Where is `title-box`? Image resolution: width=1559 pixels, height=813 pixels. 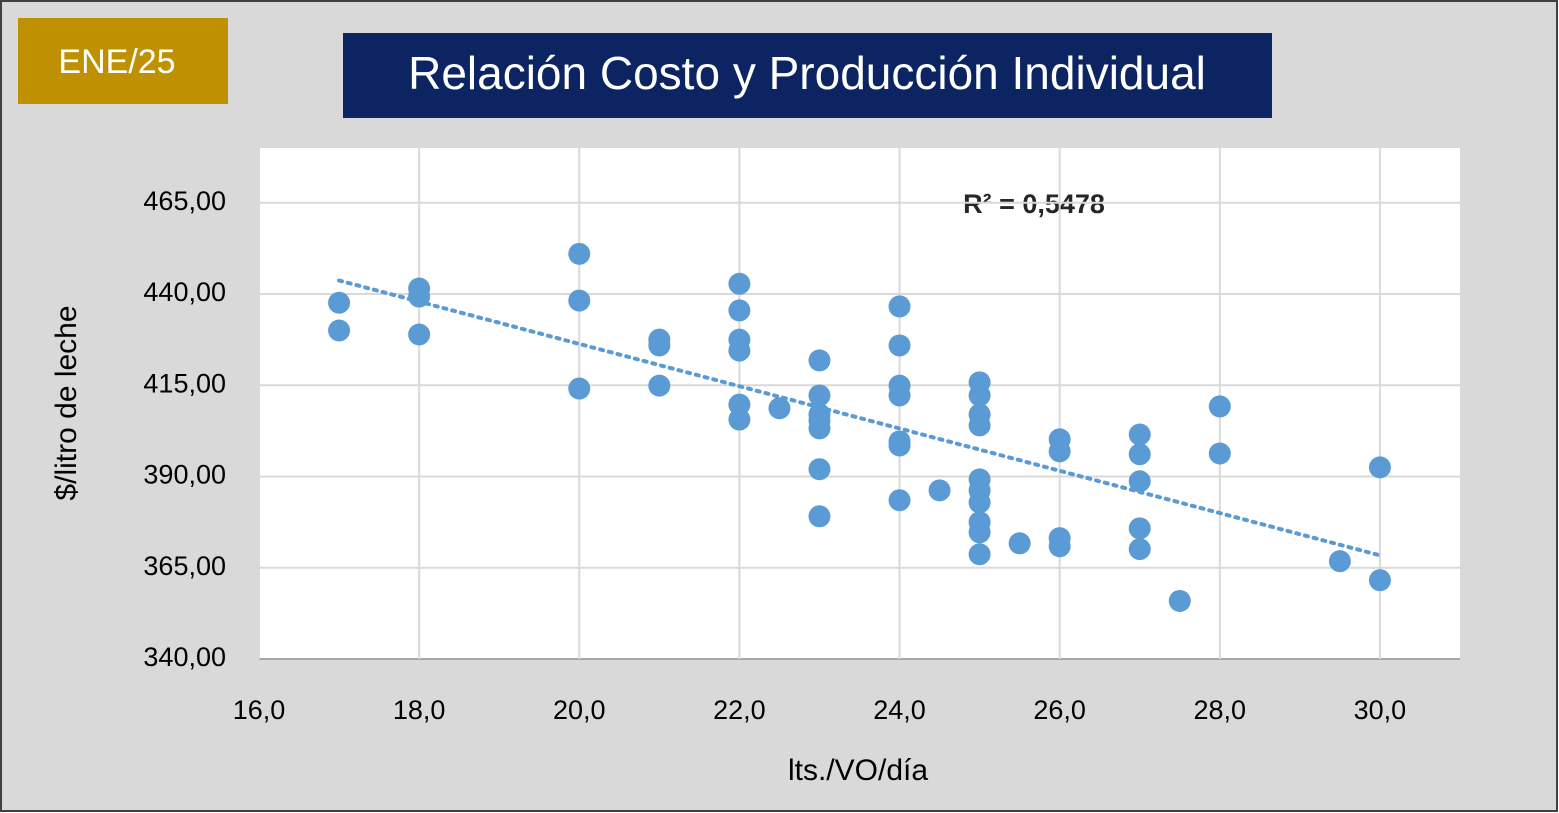
title-box is located at coordinates (807, 75).